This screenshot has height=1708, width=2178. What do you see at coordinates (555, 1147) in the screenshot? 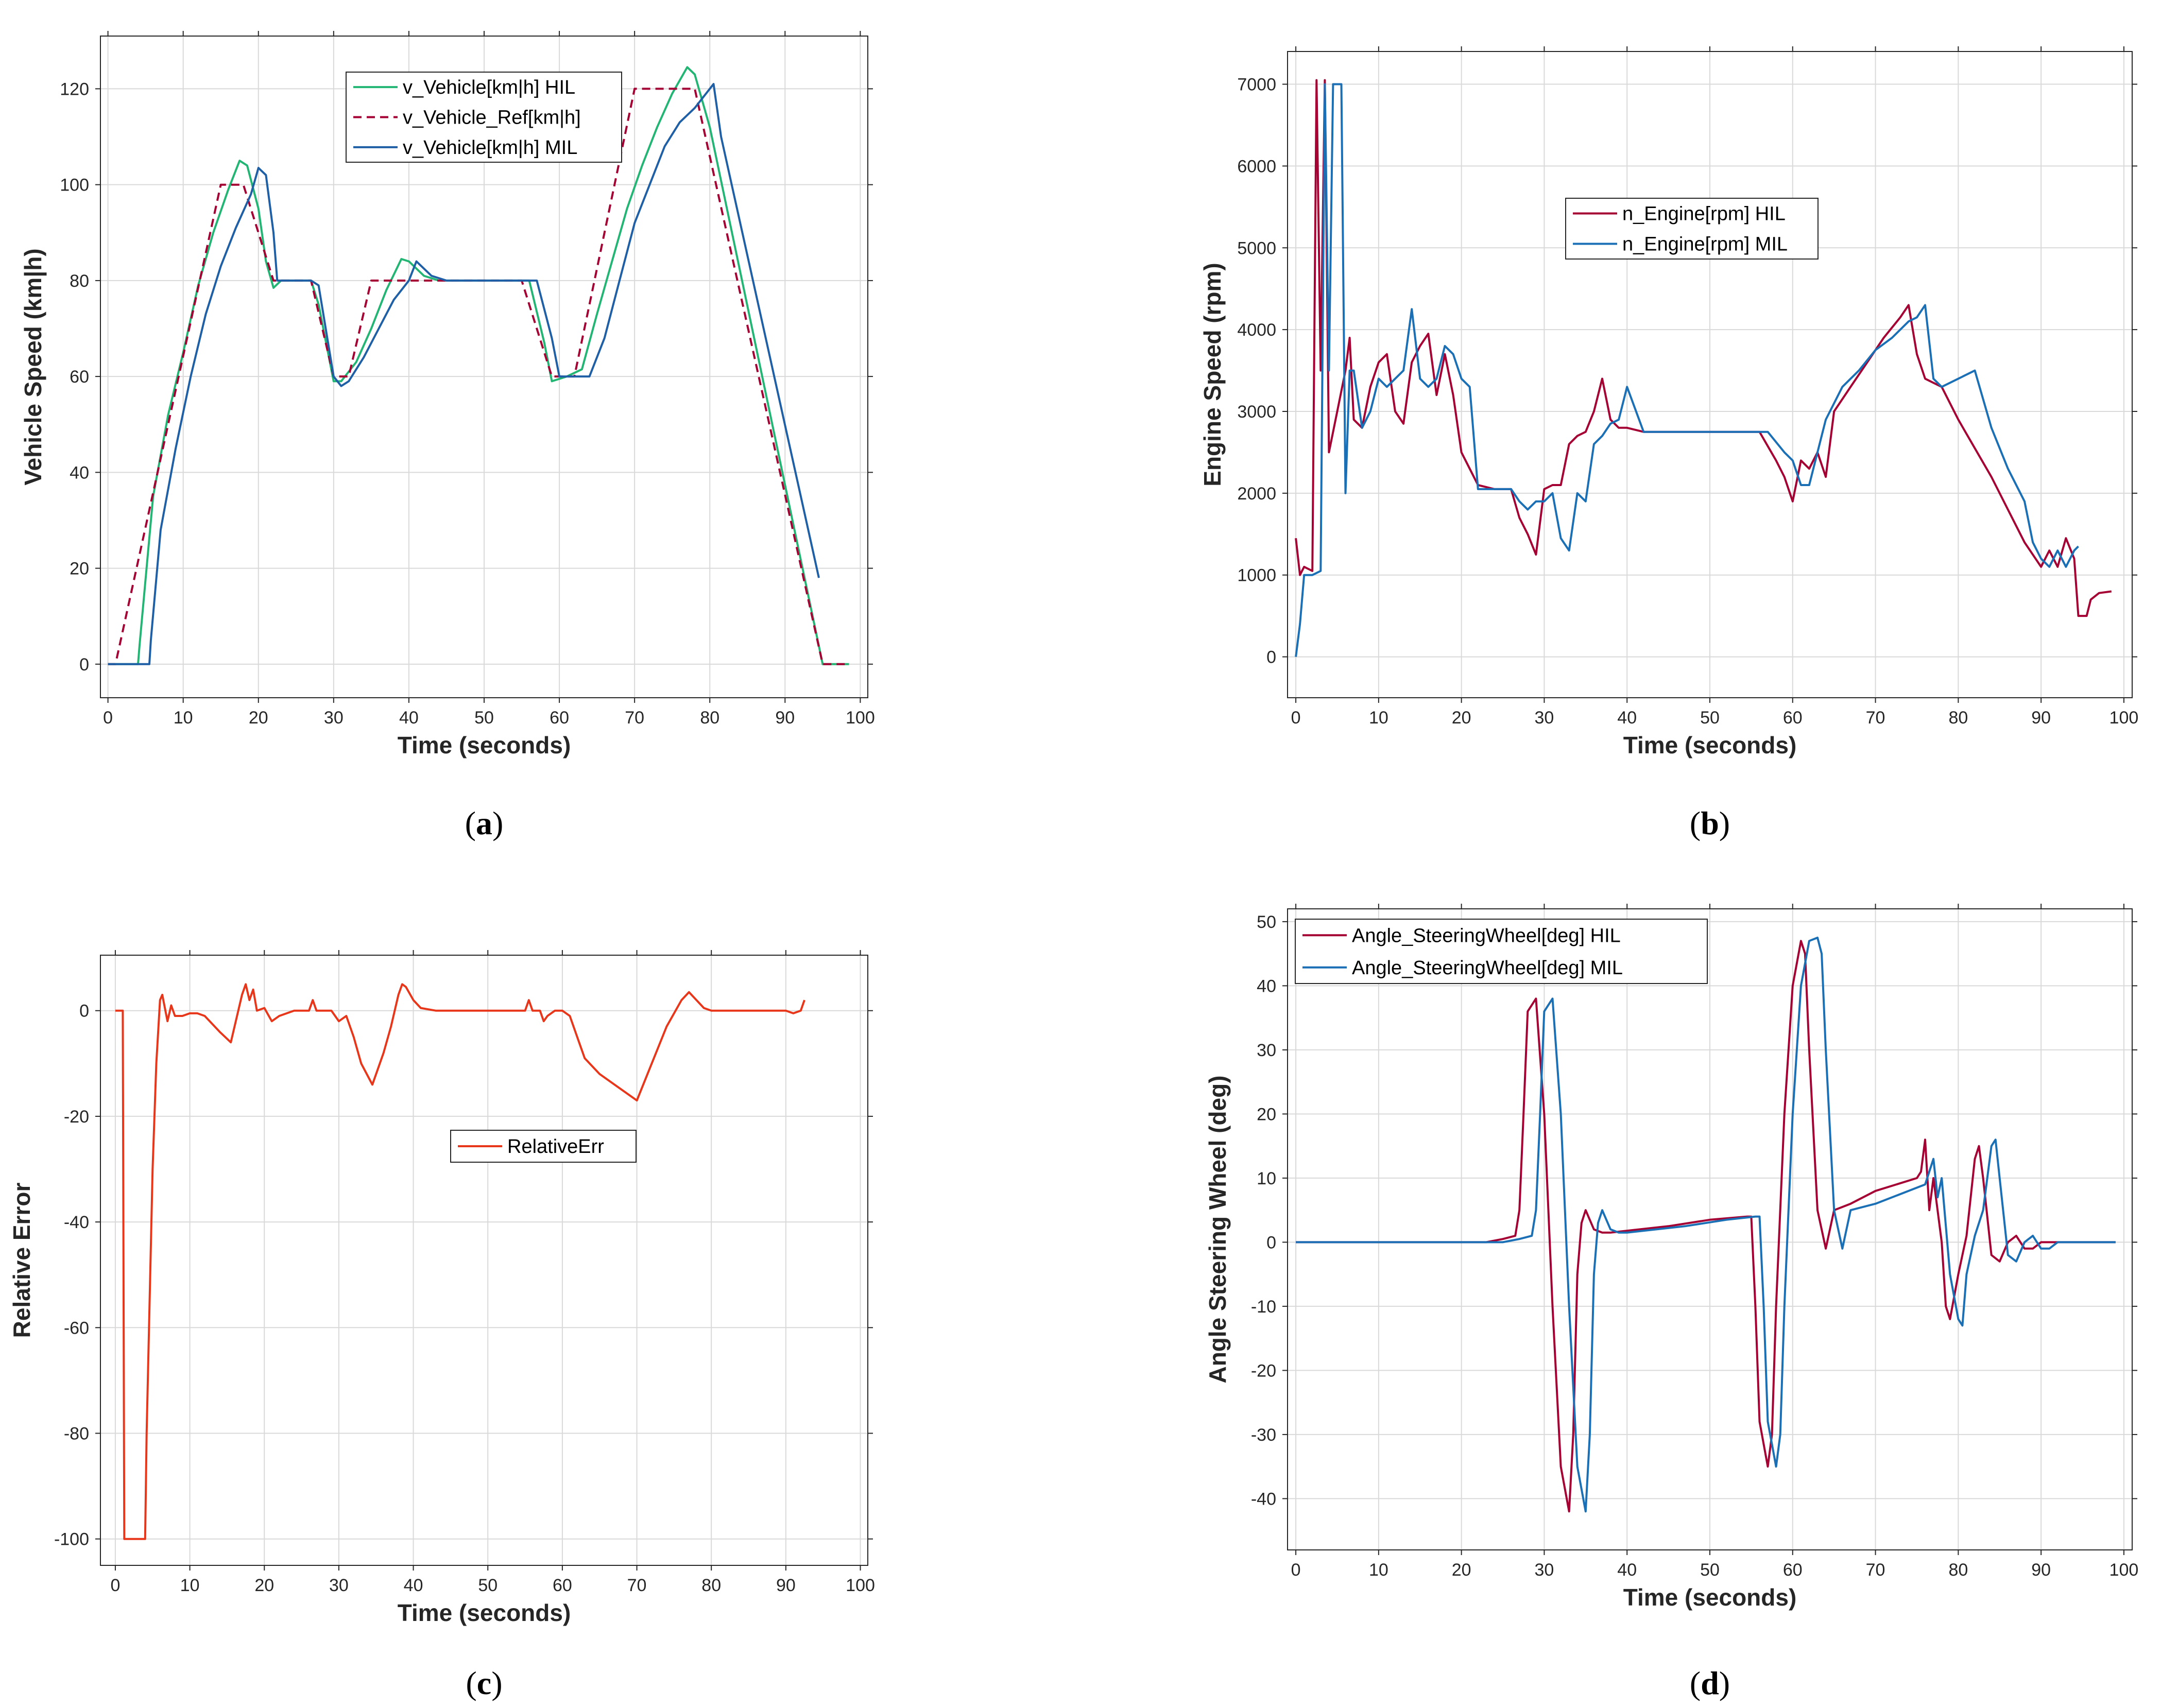
I see `legend-label: RelativeErr` at bounding box center [555, 1147].